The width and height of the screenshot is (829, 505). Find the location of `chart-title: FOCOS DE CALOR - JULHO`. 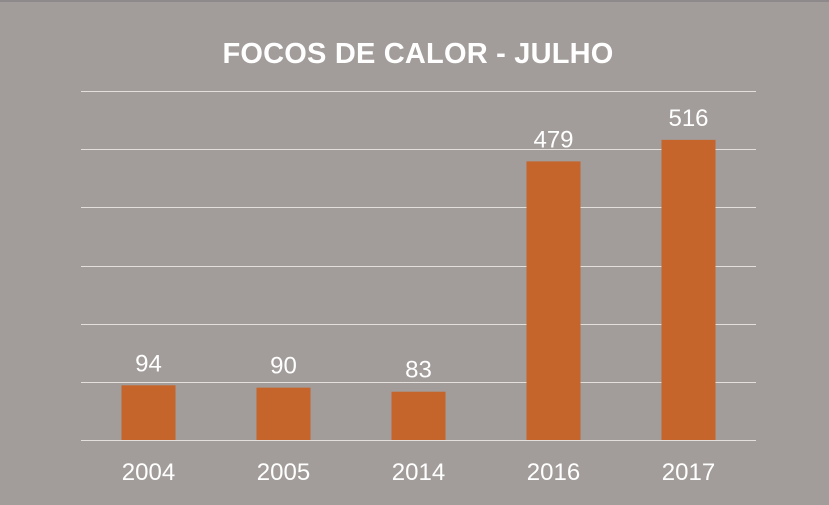

chart-title: FOCOS DE CALOR - JULHO is located at coordinates (418, 54).